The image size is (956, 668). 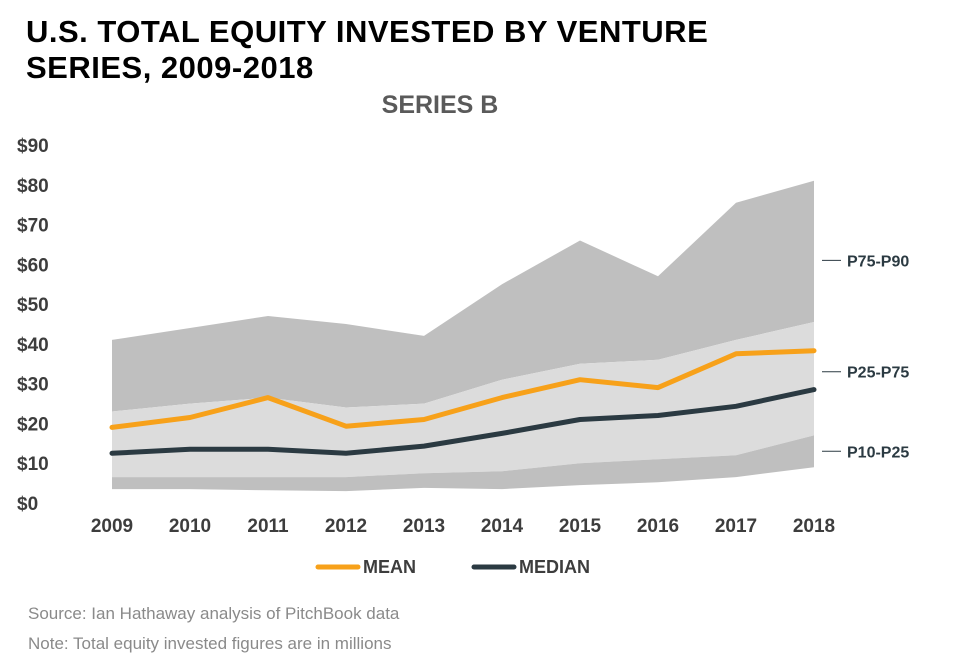 I want to click on band-label-p75-p90: P75-P90, so click(x=878, y=261).